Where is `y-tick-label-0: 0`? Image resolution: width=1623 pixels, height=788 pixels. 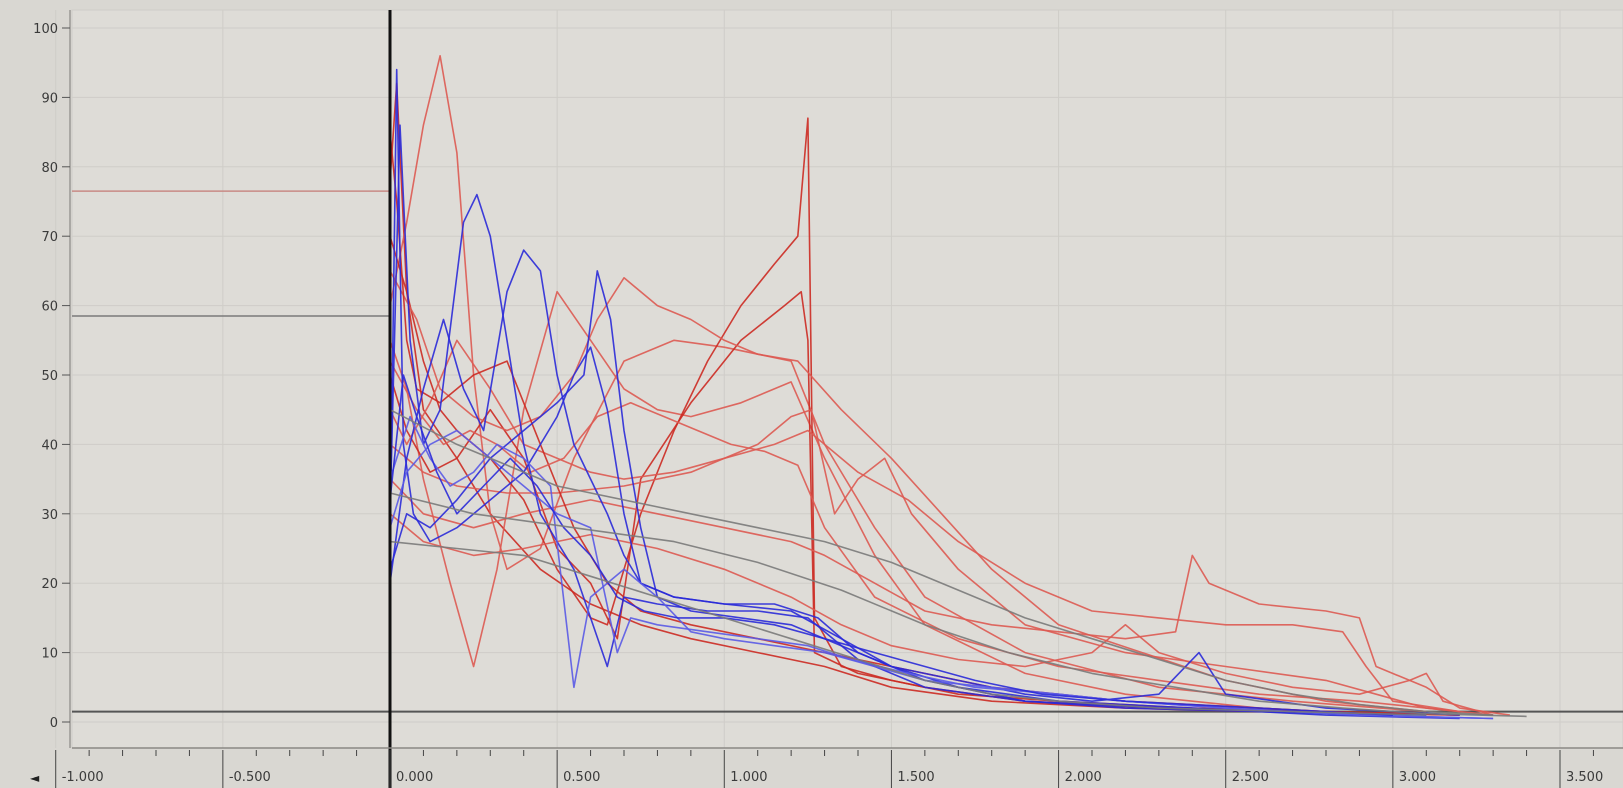
y-tick-label-0: 0 is located at coordinates (54, 723).